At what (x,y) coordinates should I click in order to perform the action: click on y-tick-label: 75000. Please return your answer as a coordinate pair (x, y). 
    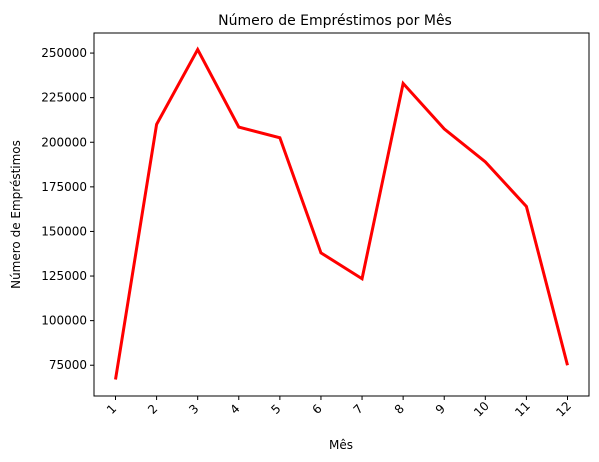
    Looking at the image, I should click on (68, 365).